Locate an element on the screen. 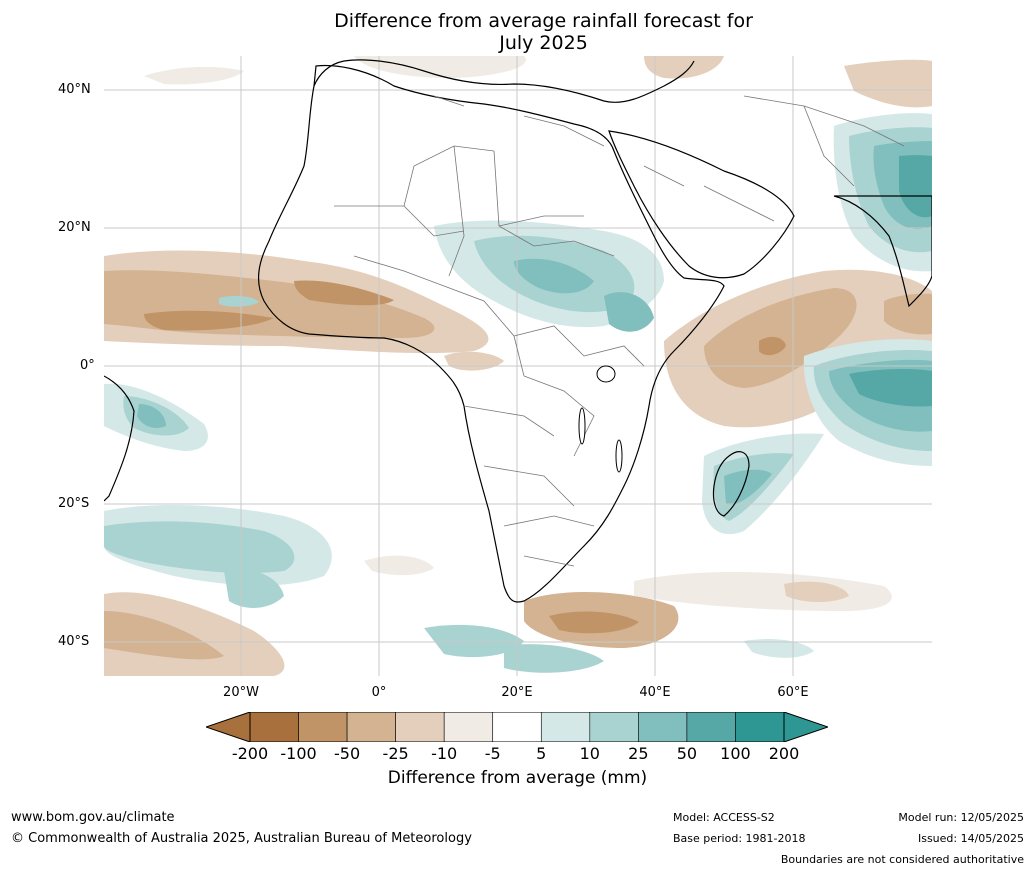 The width and height of the screenshot is (1035, 873). colorbar-segments is located at coordinates (517, 727).